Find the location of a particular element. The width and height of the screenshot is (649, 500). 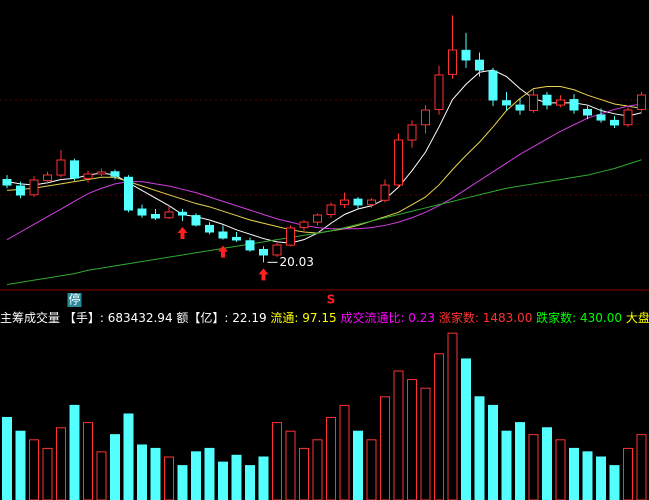

info-part: 大盘成交额 is located at coordinates (637, 317).